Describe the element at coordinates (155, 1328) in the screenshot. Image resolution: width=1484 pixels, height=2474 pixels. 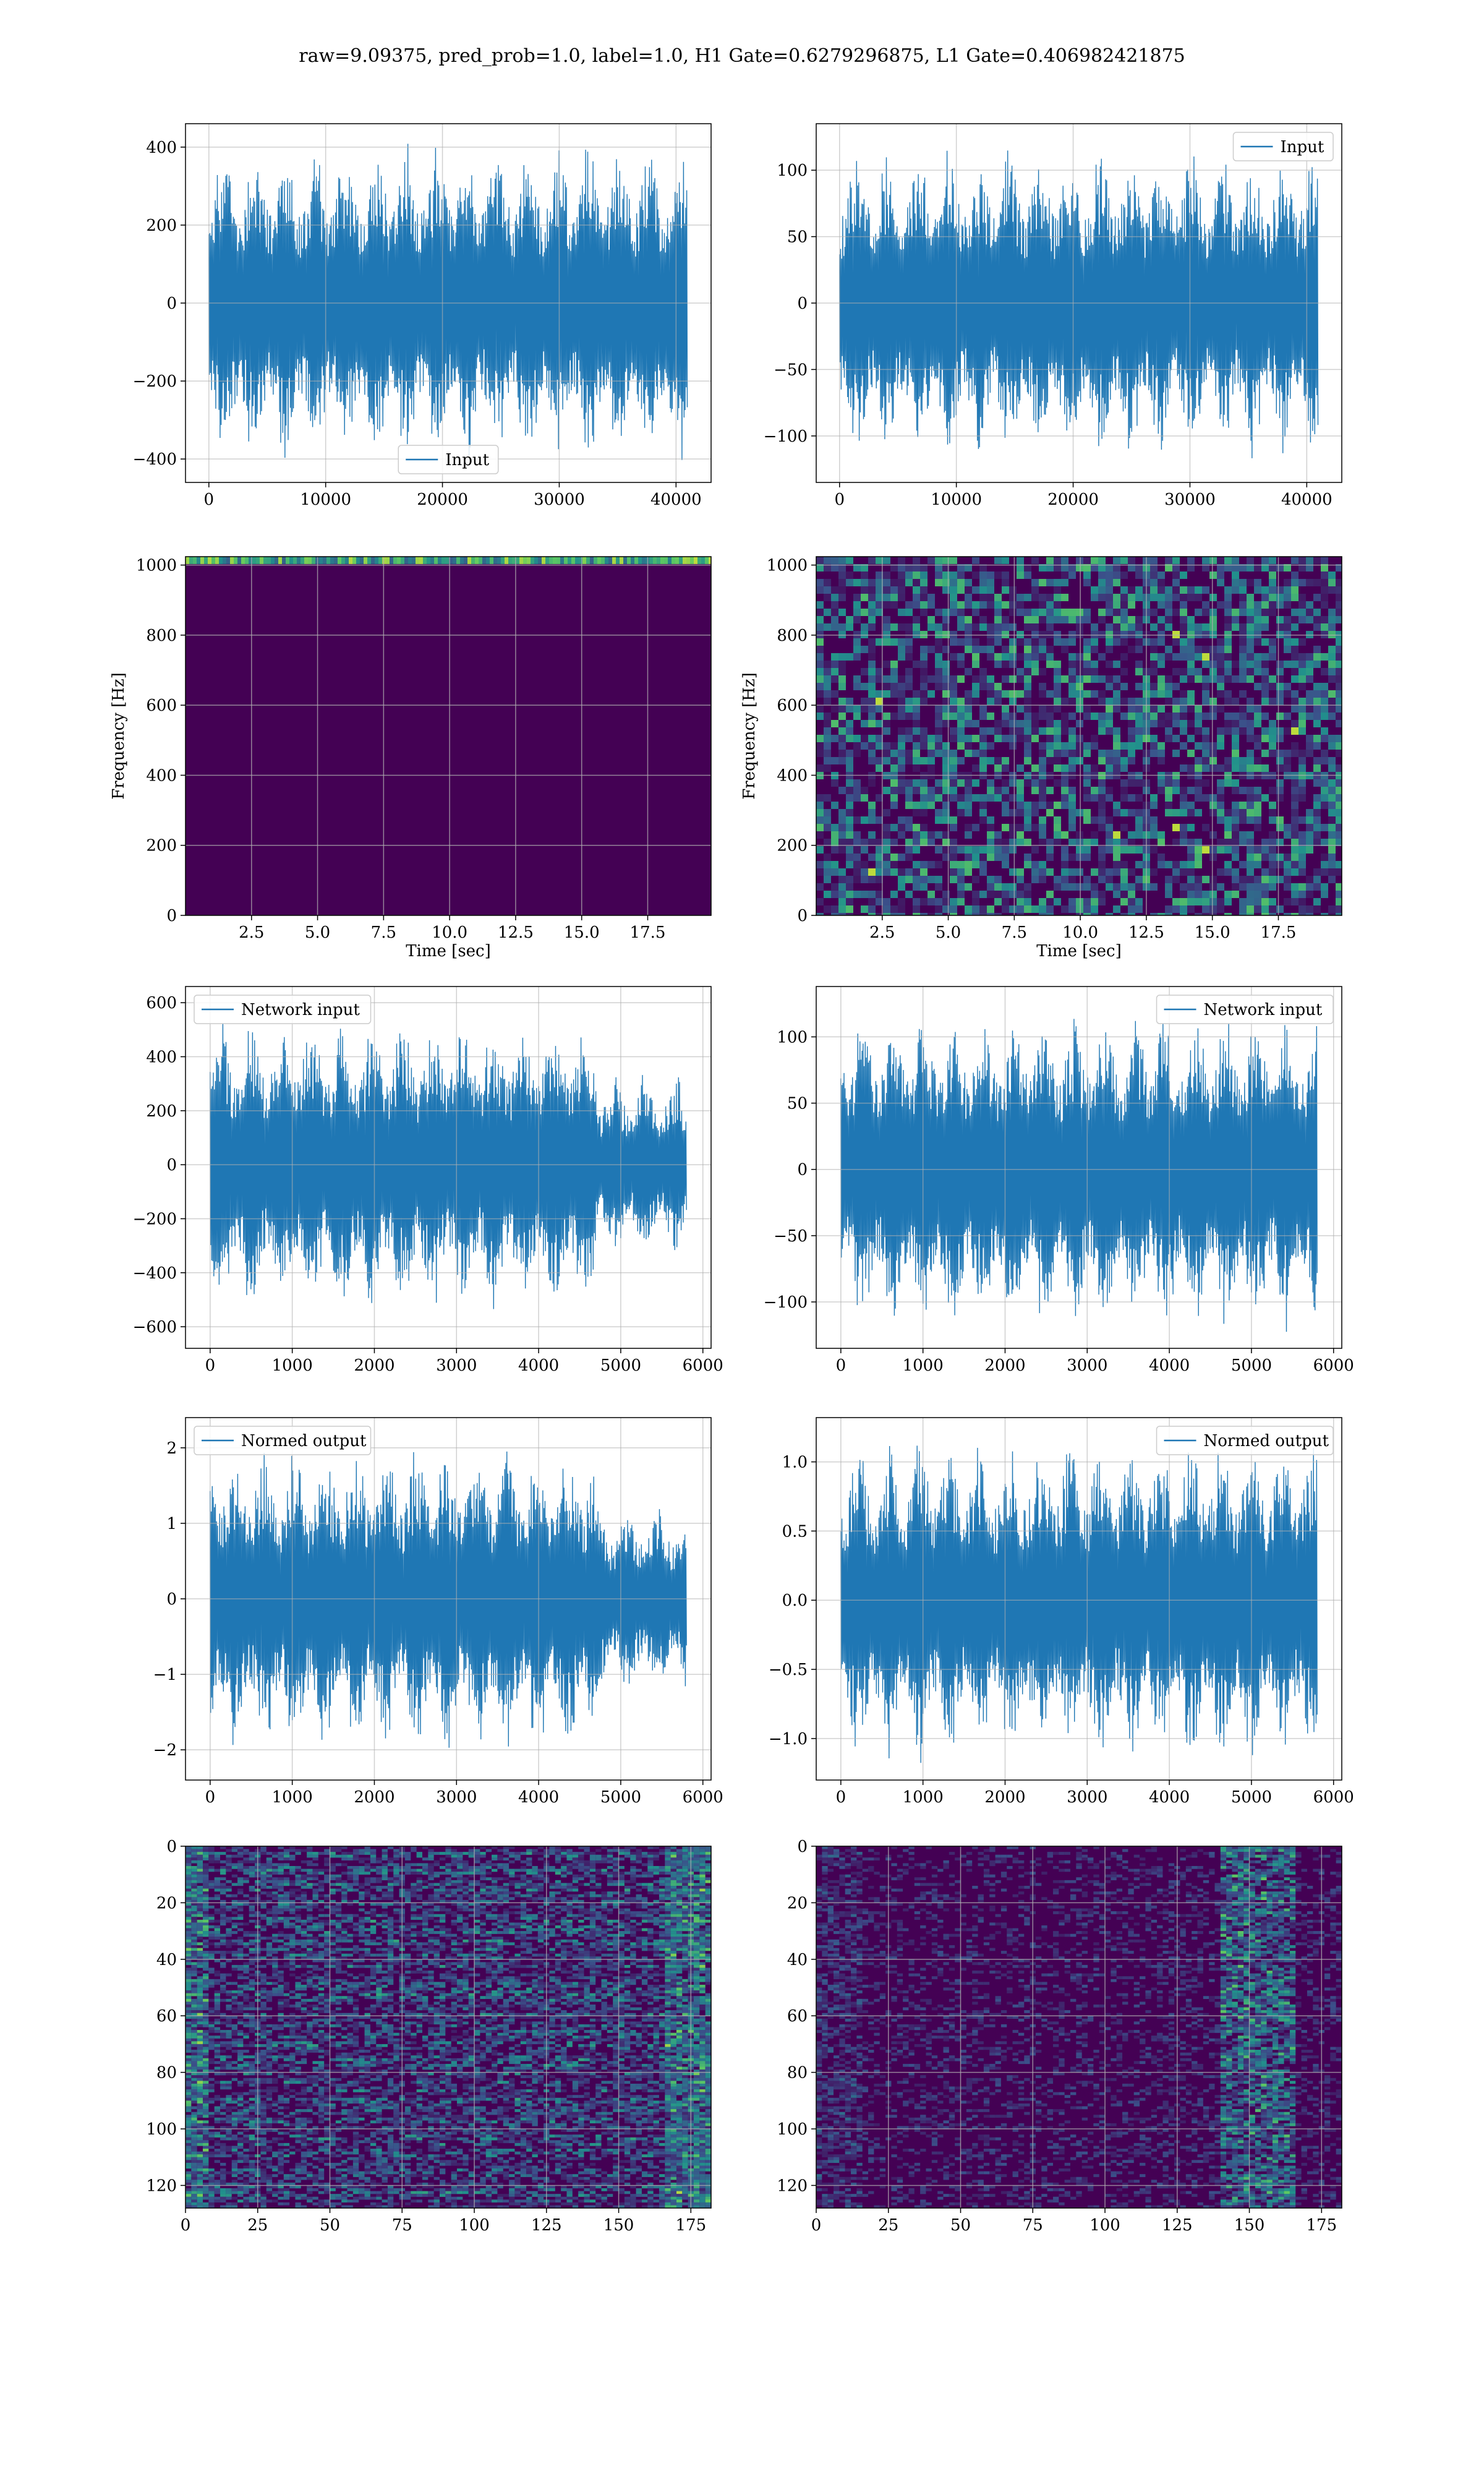
I see `y-tick-label: −600` at that location.